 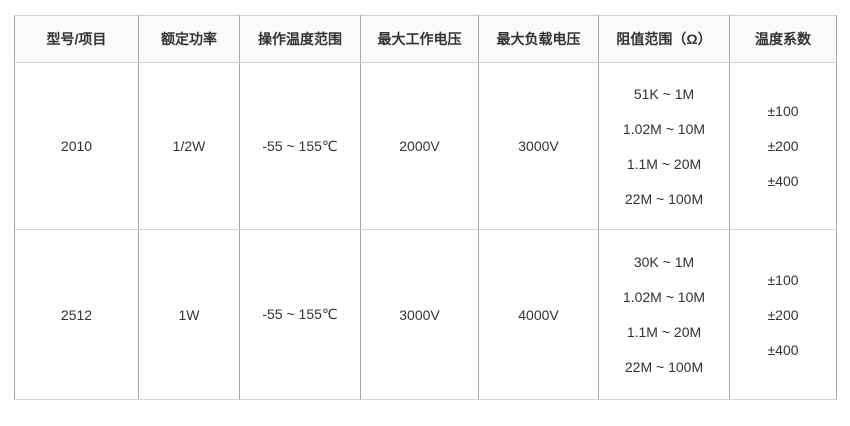 I want to click on resistance-range-value: 30K ~ 1M, so click(x=664, y=262).